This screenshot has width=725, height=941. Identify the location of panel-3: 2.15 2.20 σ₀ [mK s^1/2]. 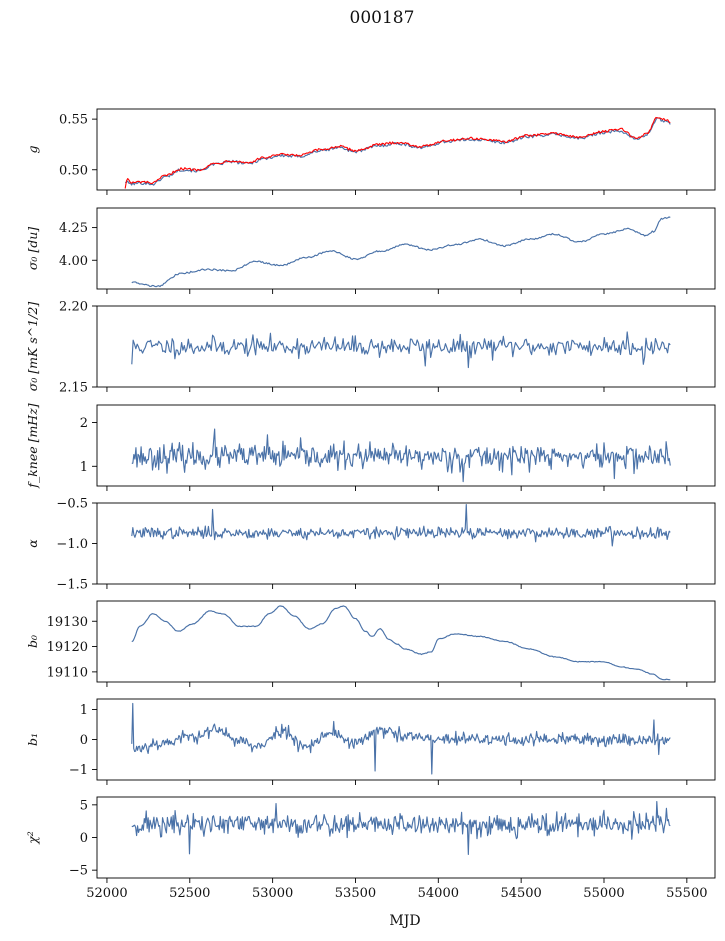
(370, 348).